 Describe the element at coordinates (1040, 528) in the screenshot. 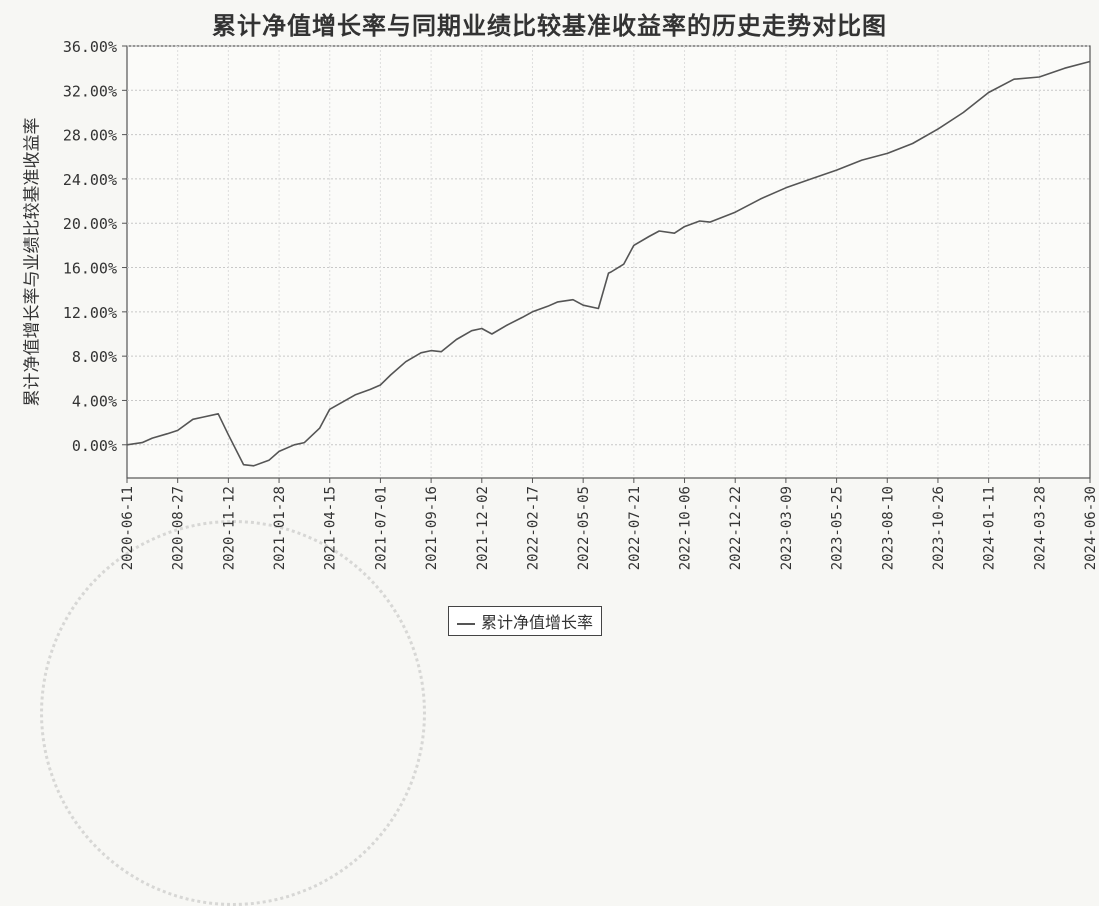

I see `x-tick-label: 2024-03-28` at that location.